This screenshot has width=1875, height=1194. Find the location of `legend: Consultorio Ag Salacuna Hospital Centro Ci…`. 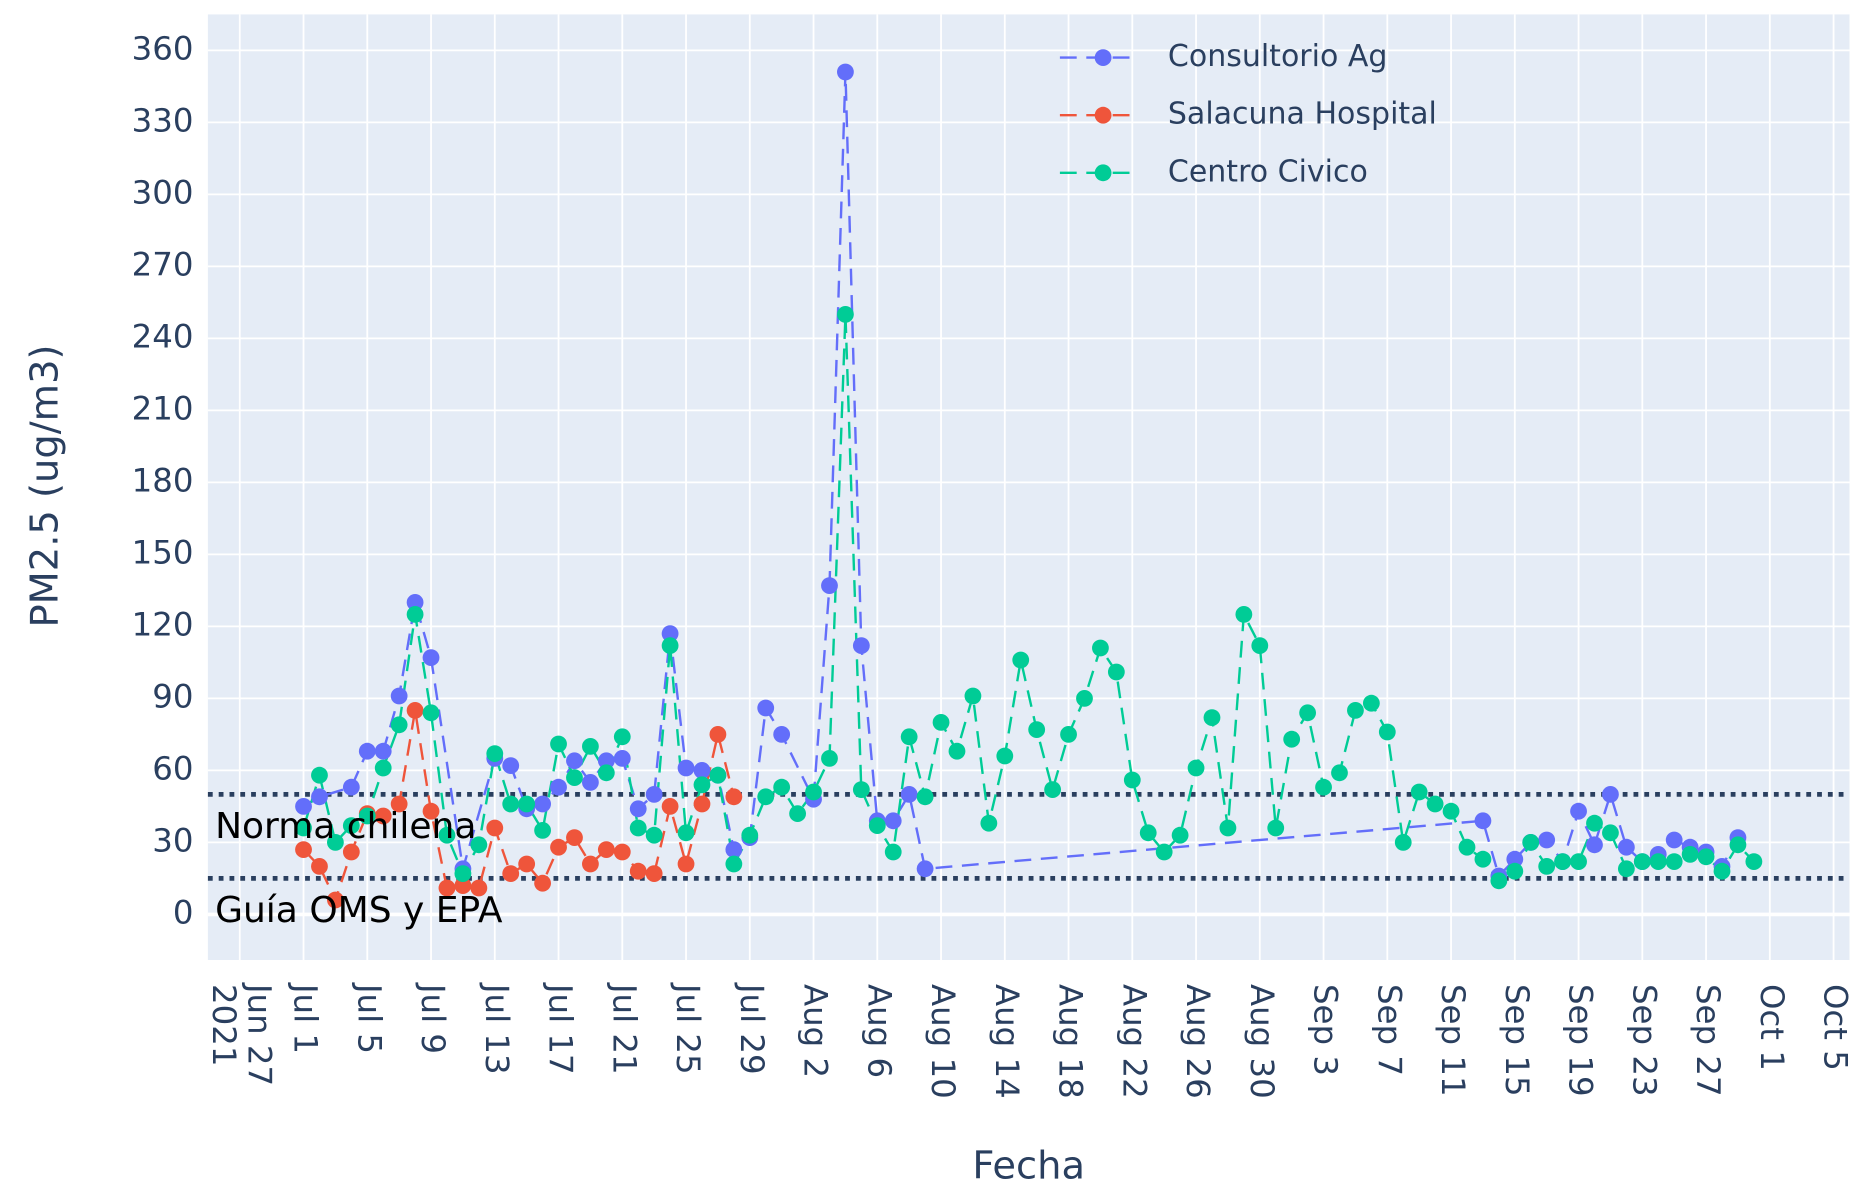

legend: Consultorio Ag Salacuna Hospital Centro Ci… is located at coordinates (1248, 114).